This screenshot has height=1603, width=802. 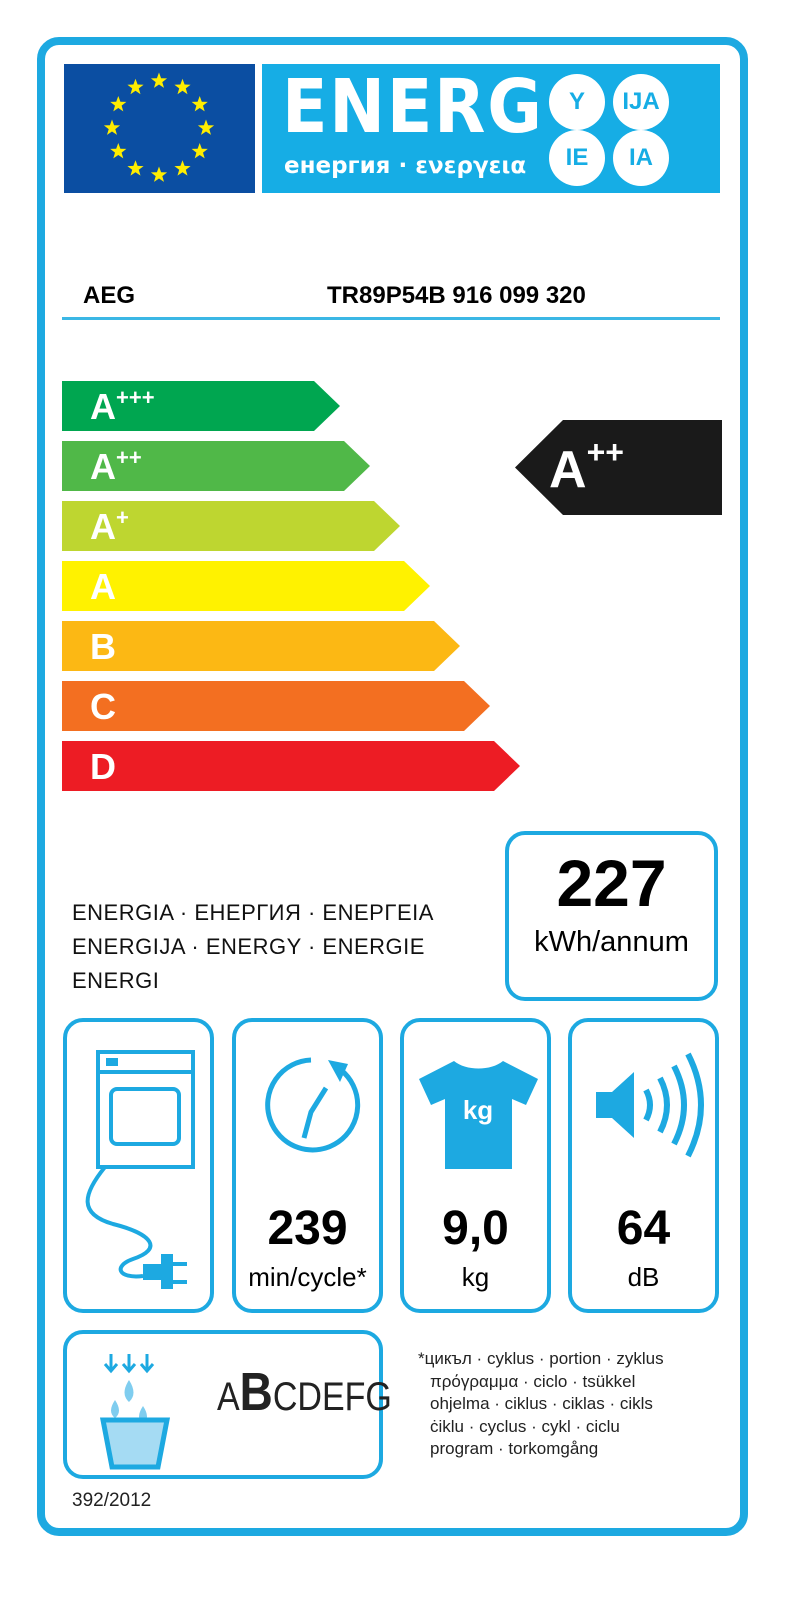 What do you see at coordinates (307, 1228) in the screenshot?
I see `cycle-time-value: 239` at bounding box center [307, 1228].